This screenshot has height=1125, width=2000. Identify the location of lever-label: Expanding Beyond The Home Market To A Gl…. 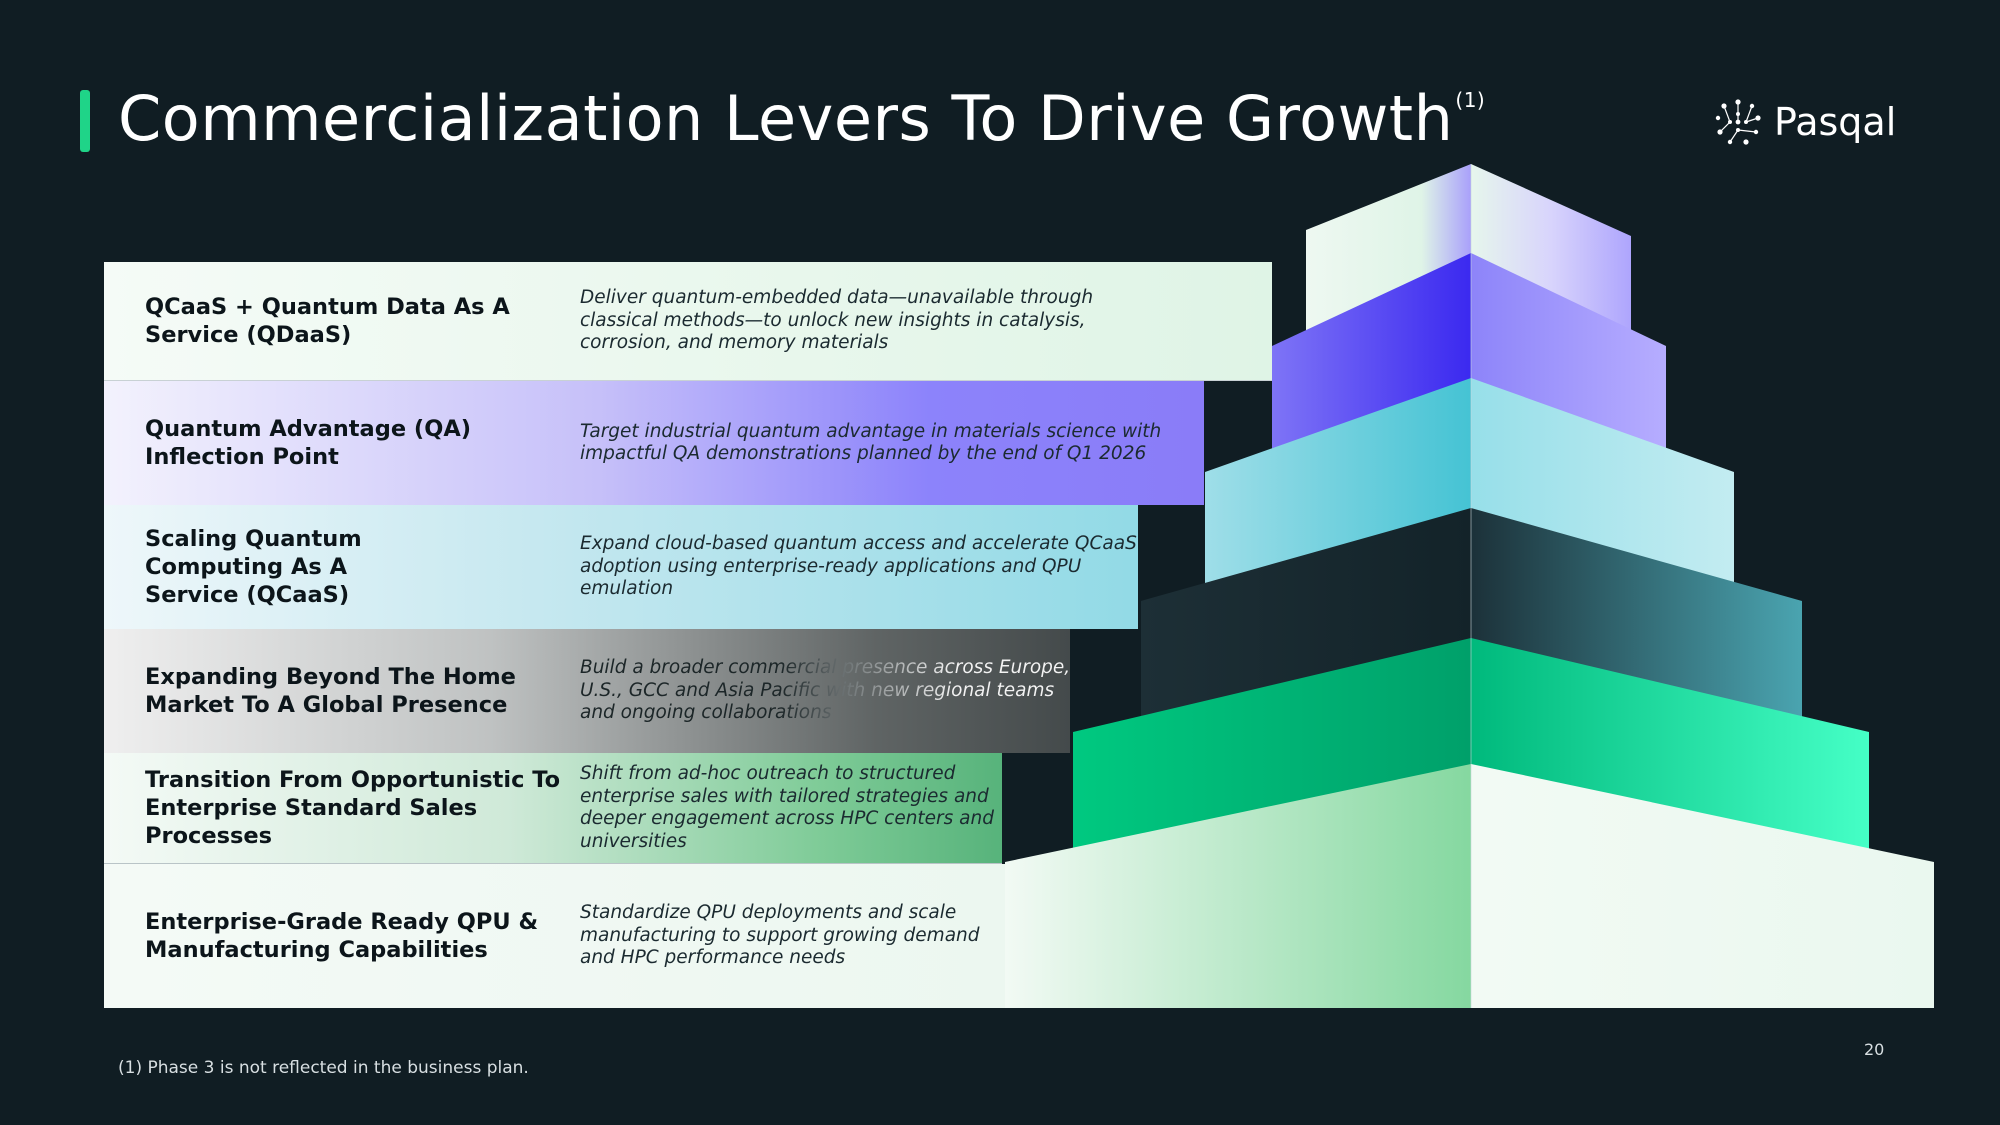
(330, 691).